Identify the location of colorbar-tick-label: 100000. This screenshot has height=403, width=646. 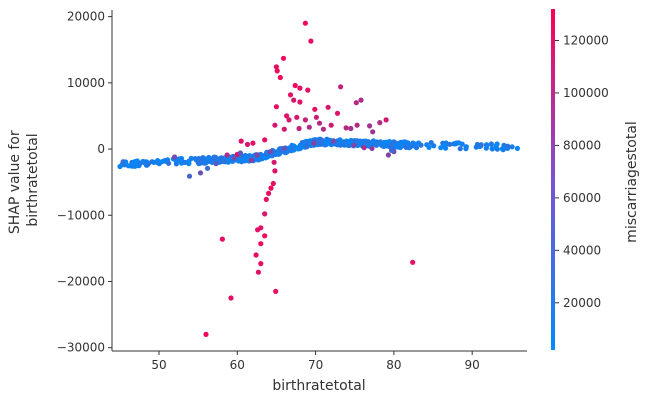
(586, 93).